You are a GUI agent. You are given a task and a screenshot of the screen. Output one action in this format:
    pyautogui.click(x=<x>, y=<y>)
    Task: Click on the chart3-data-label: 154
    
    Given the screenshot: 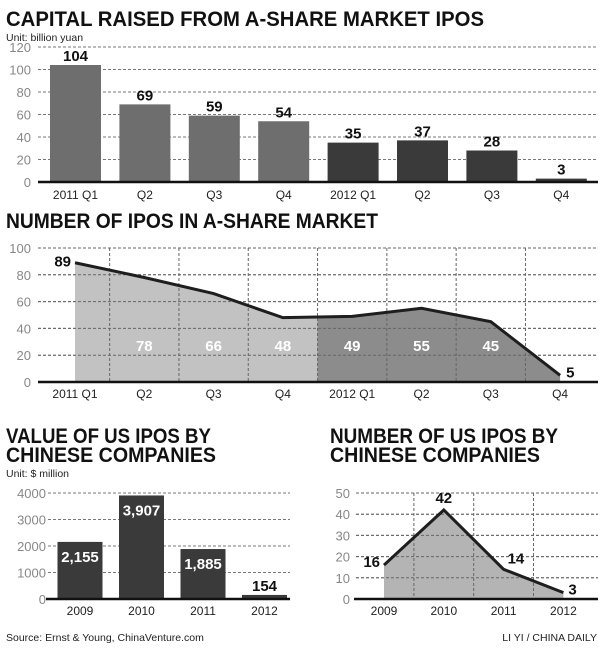 What is the action you would take?
    pyautogui.click(x=265, y=586)
    